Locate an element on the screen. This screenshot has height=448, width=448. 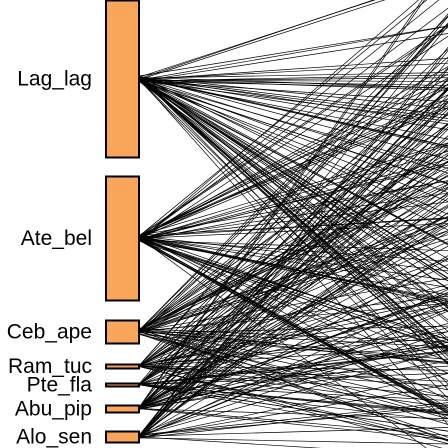
label-pte_fla: Pte_fla is located at coordinates (60, 385).